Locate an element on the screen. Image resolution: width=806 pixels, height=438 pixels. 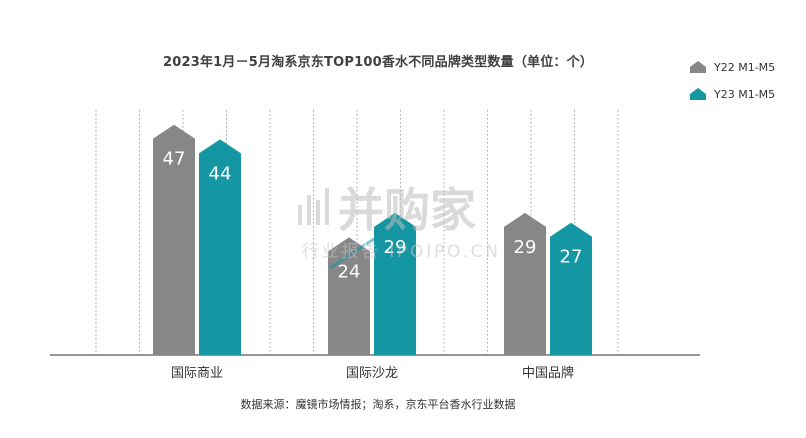
category-label: 中国品牌 is located at coordinates (547, 373).